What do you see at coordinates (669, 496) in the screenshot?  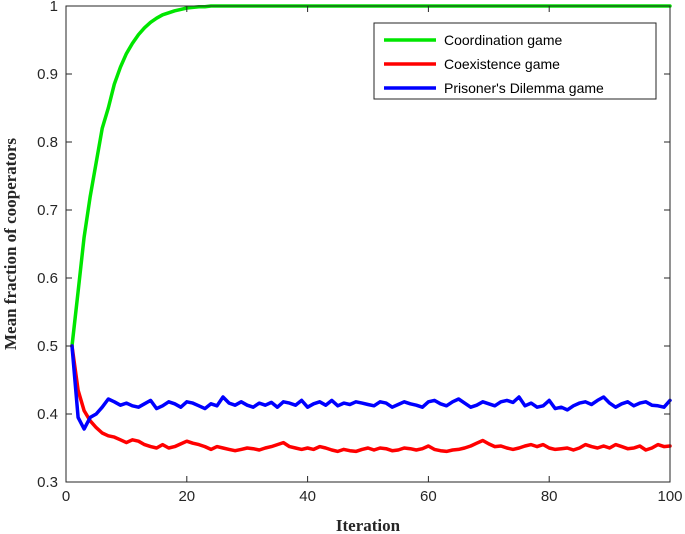 I see `x-tick-label: 100` at bounding box center [669, 496].